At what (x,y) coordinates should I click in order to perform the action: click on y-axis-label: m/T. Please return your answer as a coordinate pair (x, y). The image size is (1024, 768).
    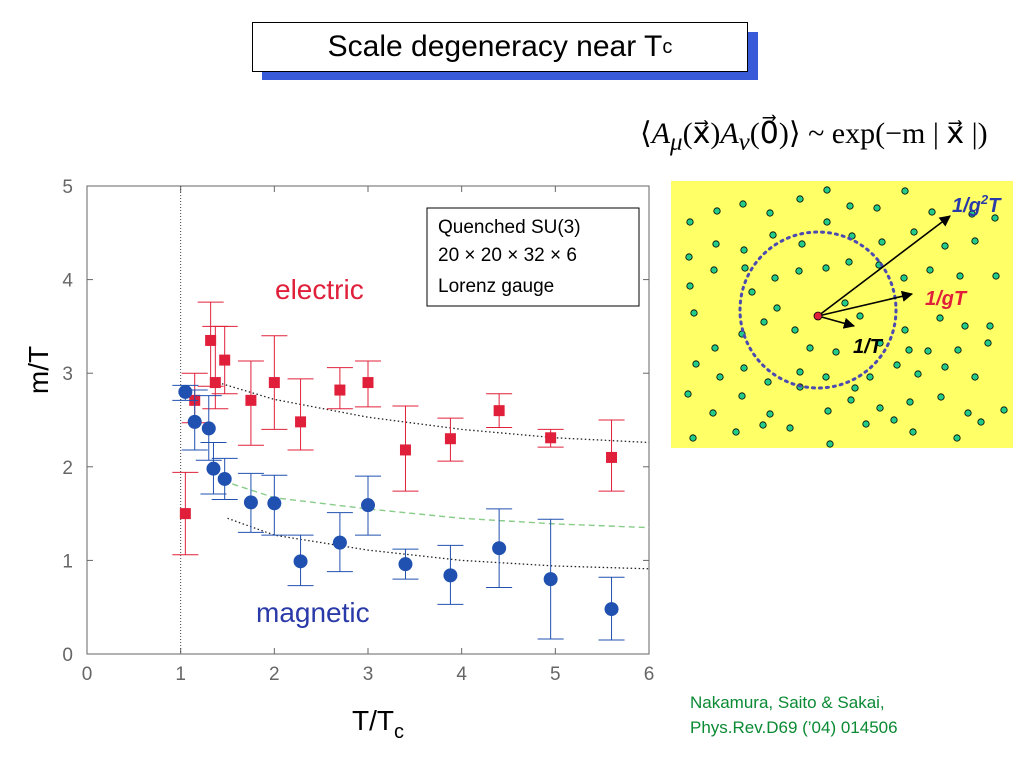
    Looking at the image, I should click on (38, 370).